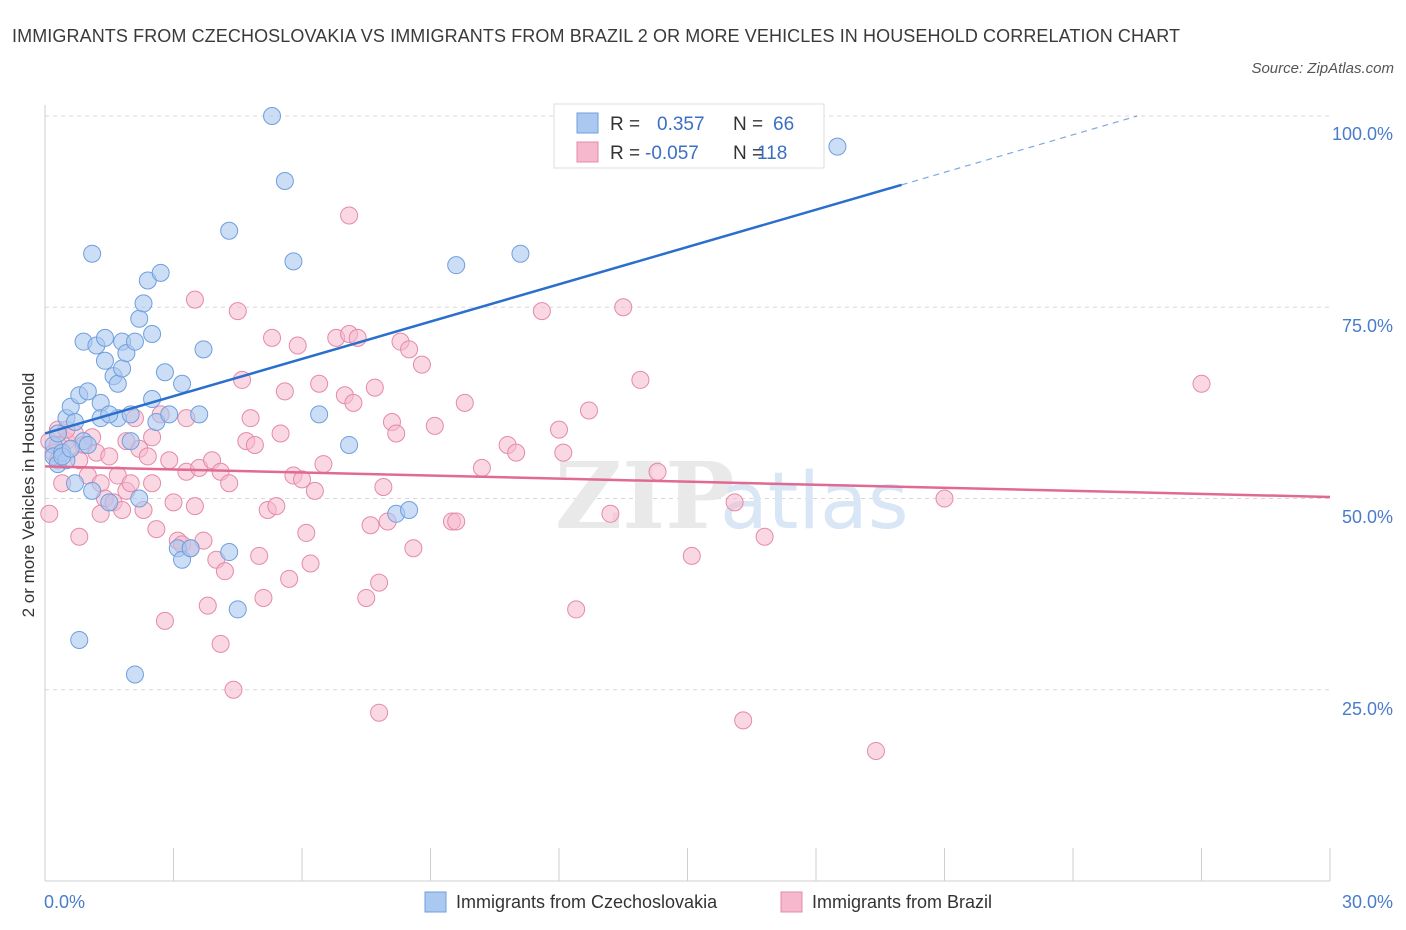 The height and width of the screenshot is (930, 1406). I want to click on series-legend-label-brazil: Immigrants from Brazil, so click(902, 902).